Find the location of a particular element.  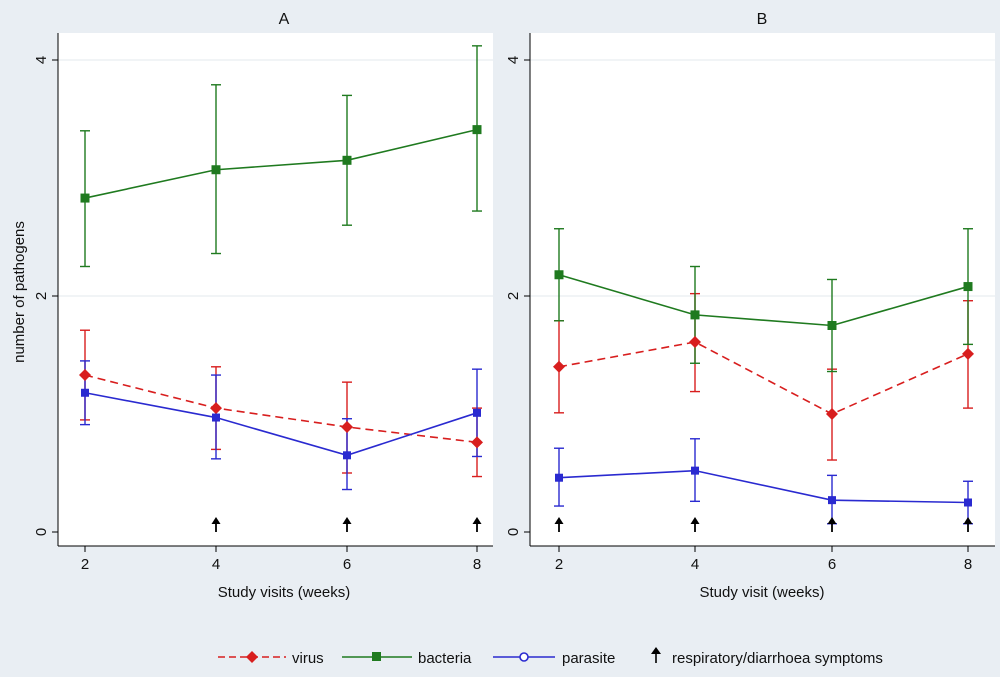

panel-b-x-tick-label: 4 is located at coordinates (695, 564).